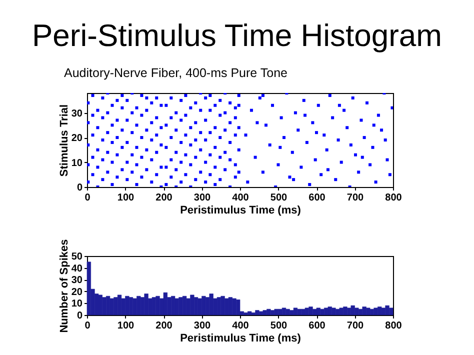 The image size is (474, 355). Describe the element at coordinates (77, 257) in the screenshot. I see `y-tick-label: 50` at that location.